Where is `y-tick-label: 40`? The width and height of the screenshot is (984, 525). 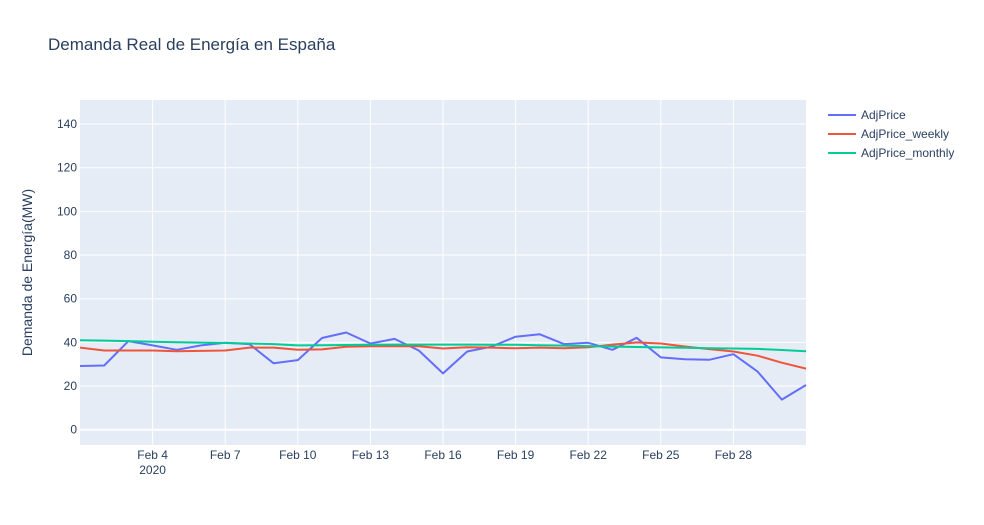
y-tick-label: 40 is located at coordinates (71, 342).